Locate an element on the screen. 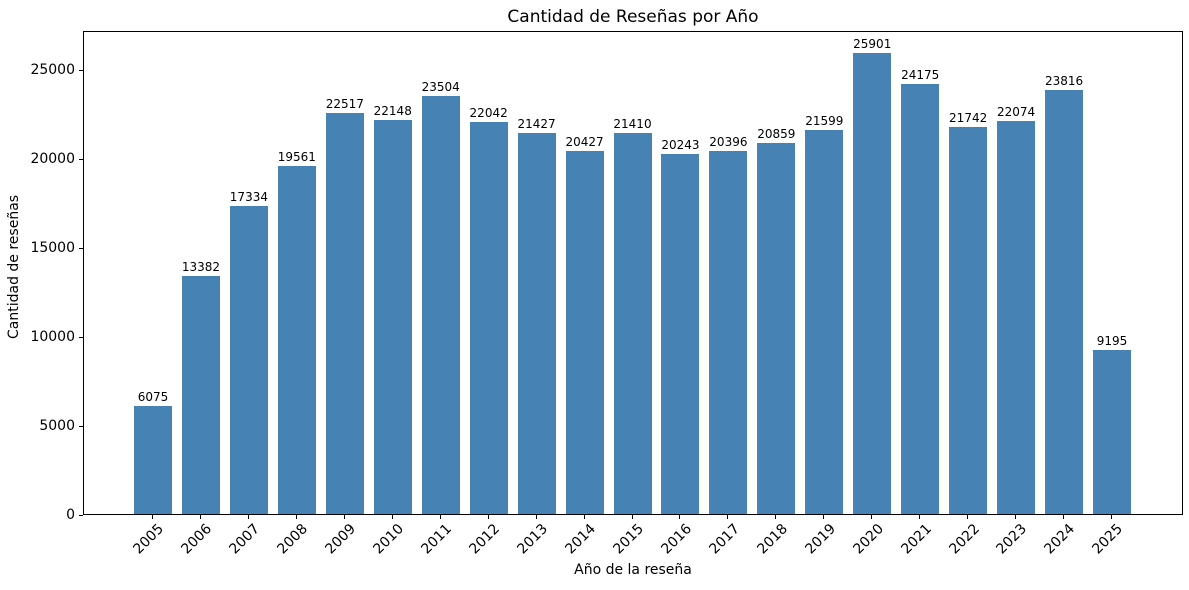 The height and width of the screenshot is (590, 1189). x-tick-label-2017: 2017 is located at coordinates (724, 539).